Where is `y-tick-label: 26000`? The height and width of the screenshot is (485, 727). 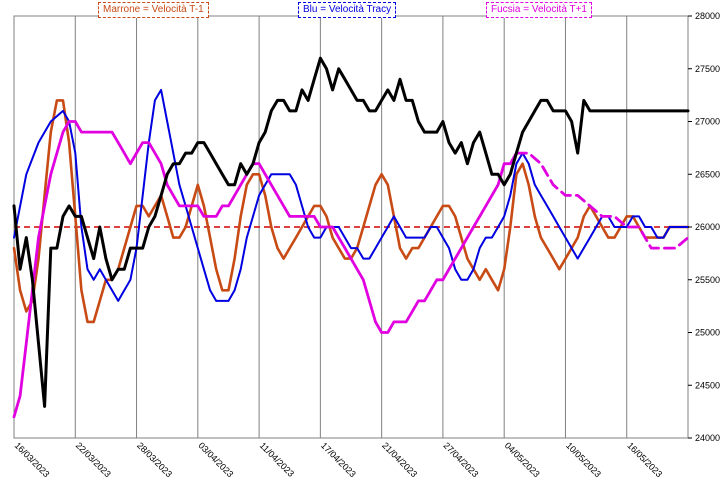 y-tick-label: 26000 is located at coordinates (707, 227).